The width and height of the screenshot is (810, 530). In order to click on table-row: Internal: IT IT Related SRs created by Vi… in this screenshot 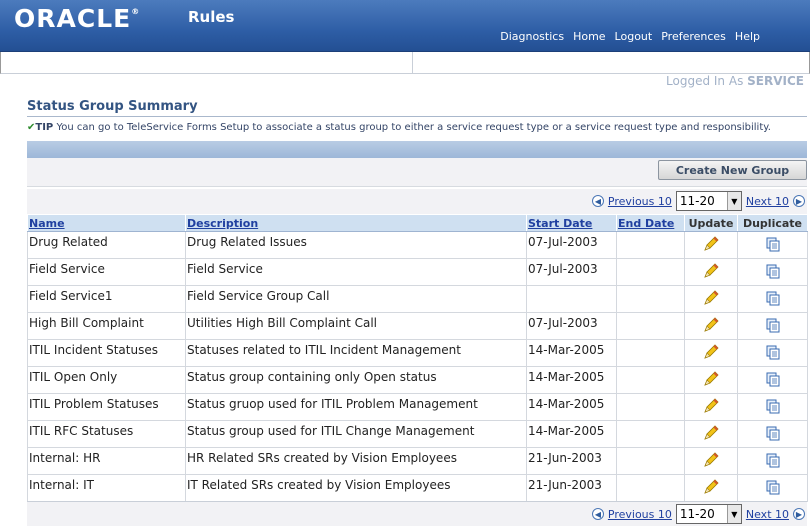, I will do `click(417, 488)`.